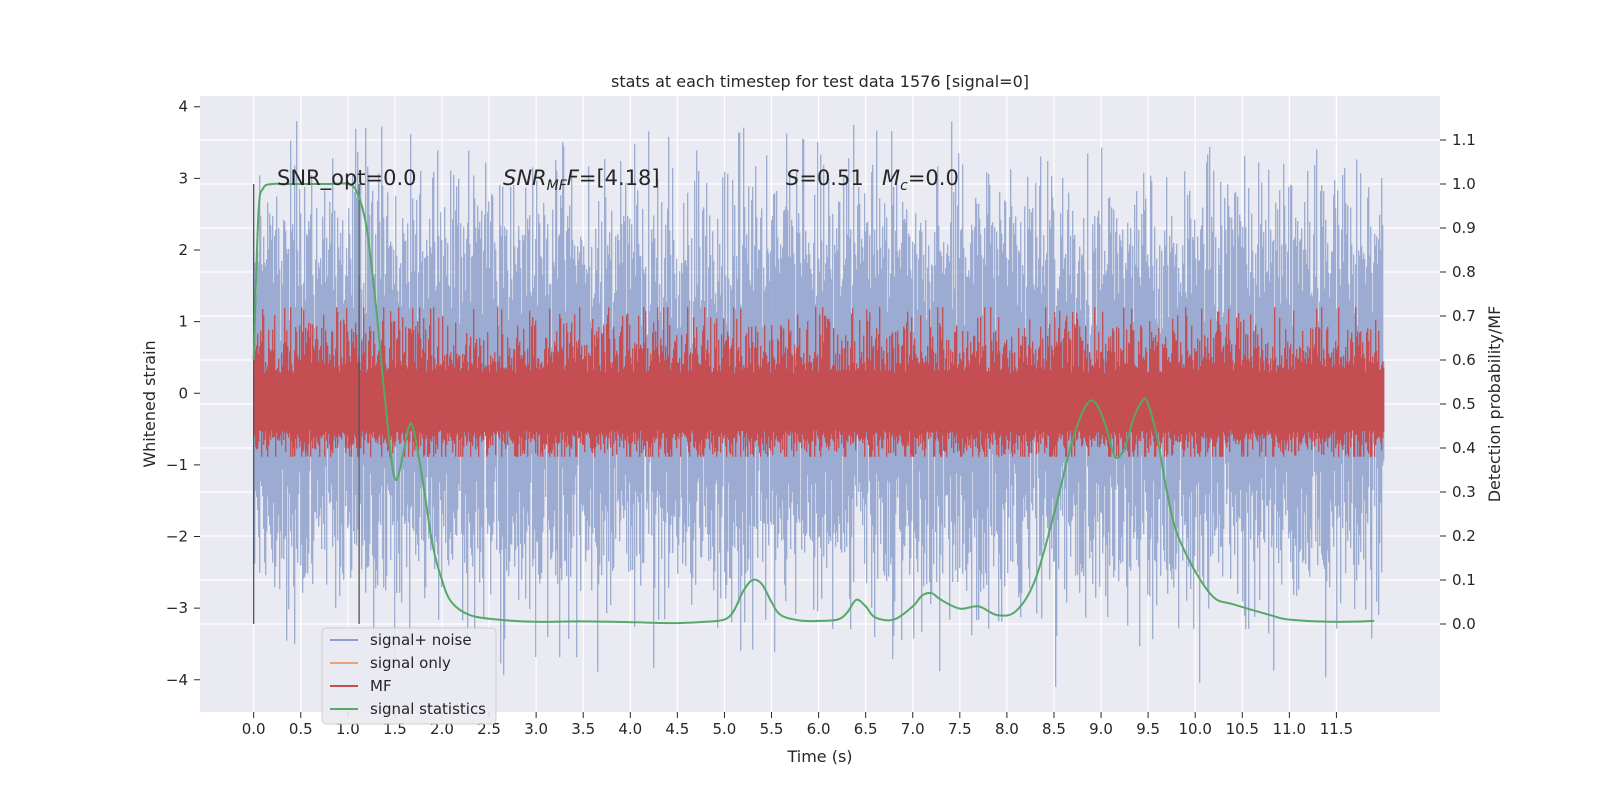 Image resolution: width=1600 pixels, height=800 pixels. Describe the element at coordinates (891, 178) in the screenshot. I see `mc-label: M` at that location.